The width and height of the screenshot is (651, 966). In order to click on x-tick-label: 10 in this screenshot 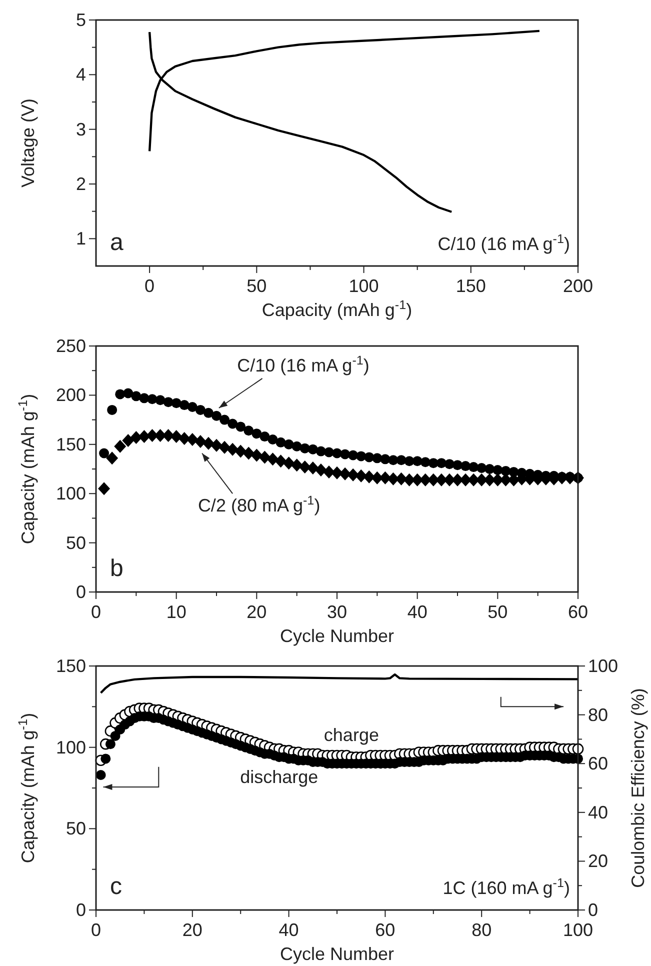, I will do `click(176, 612)`.